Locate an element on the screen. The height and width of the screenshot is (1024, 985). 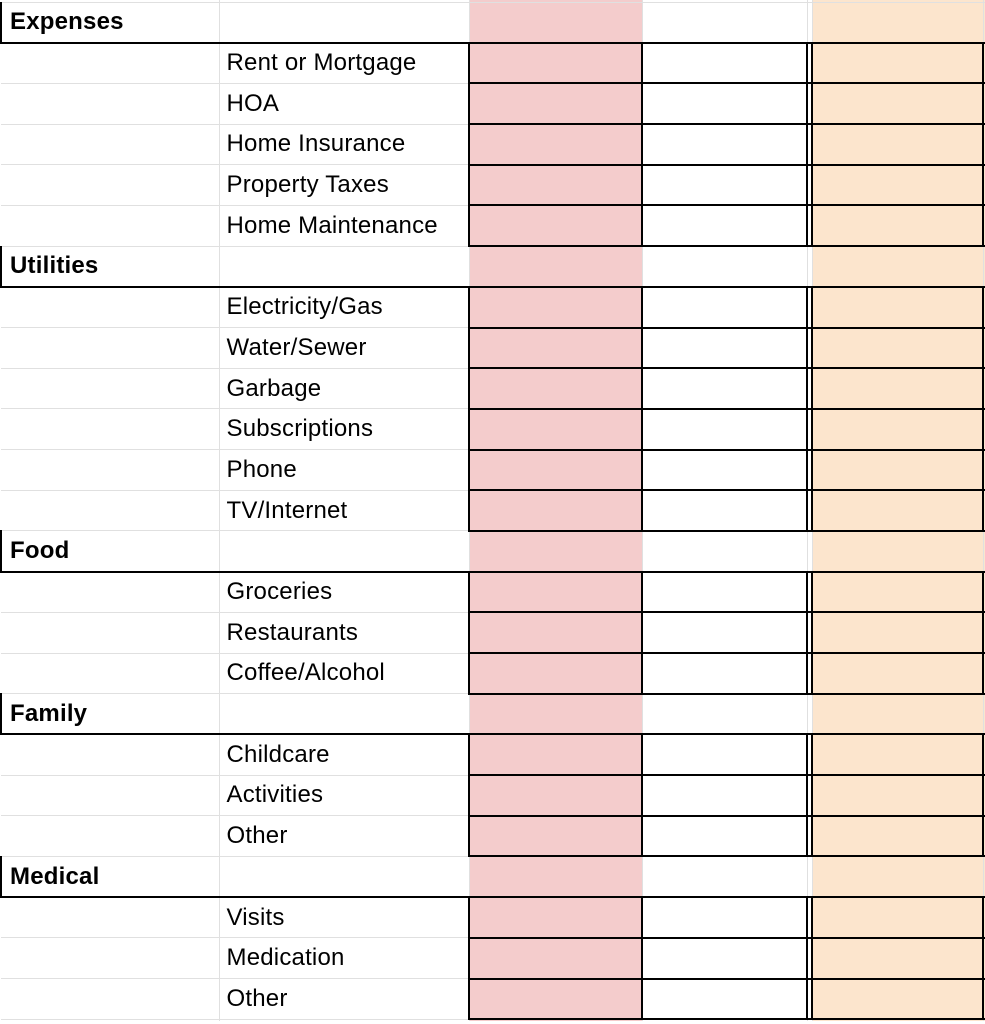
item-label-cell: HOA is located at coordinates (344, 103).